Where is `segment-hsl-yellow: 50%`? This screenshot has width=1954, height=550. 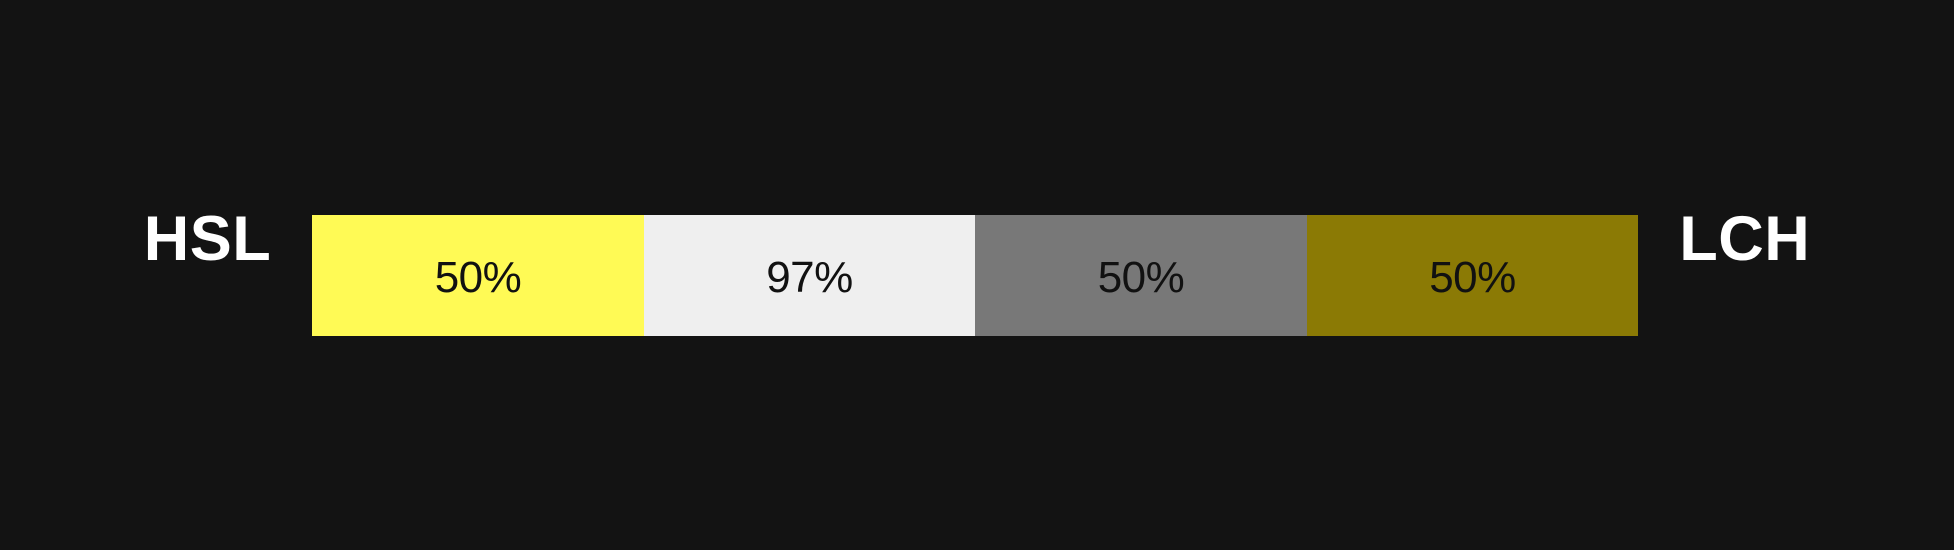
segment-hsl-yellow: 50% is located at coordinates (478, 275).